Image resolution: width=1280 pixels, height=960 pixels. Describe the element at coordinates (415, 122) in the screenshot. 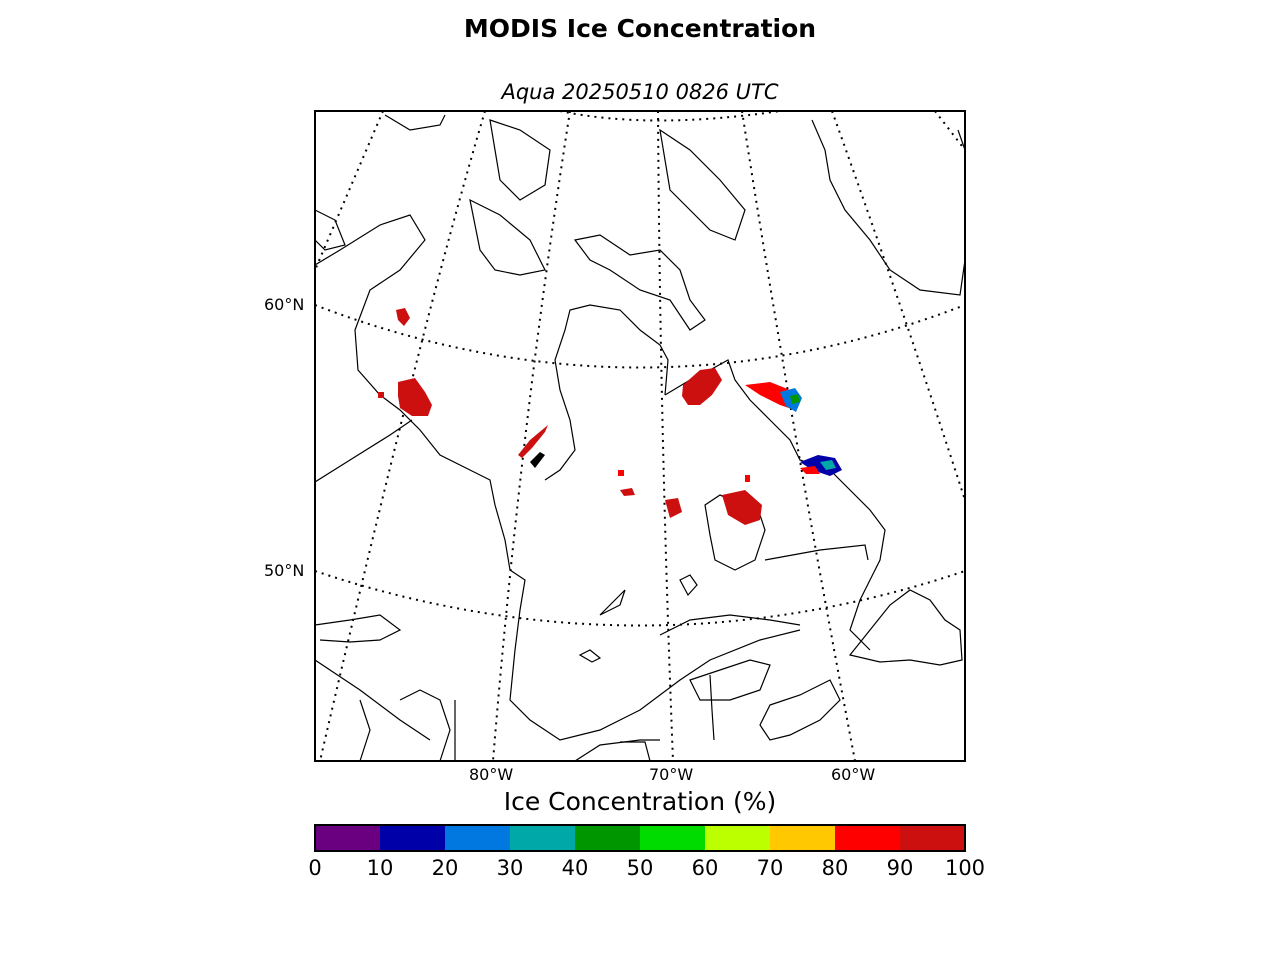

I see `arctic-islands-coast` at that location.